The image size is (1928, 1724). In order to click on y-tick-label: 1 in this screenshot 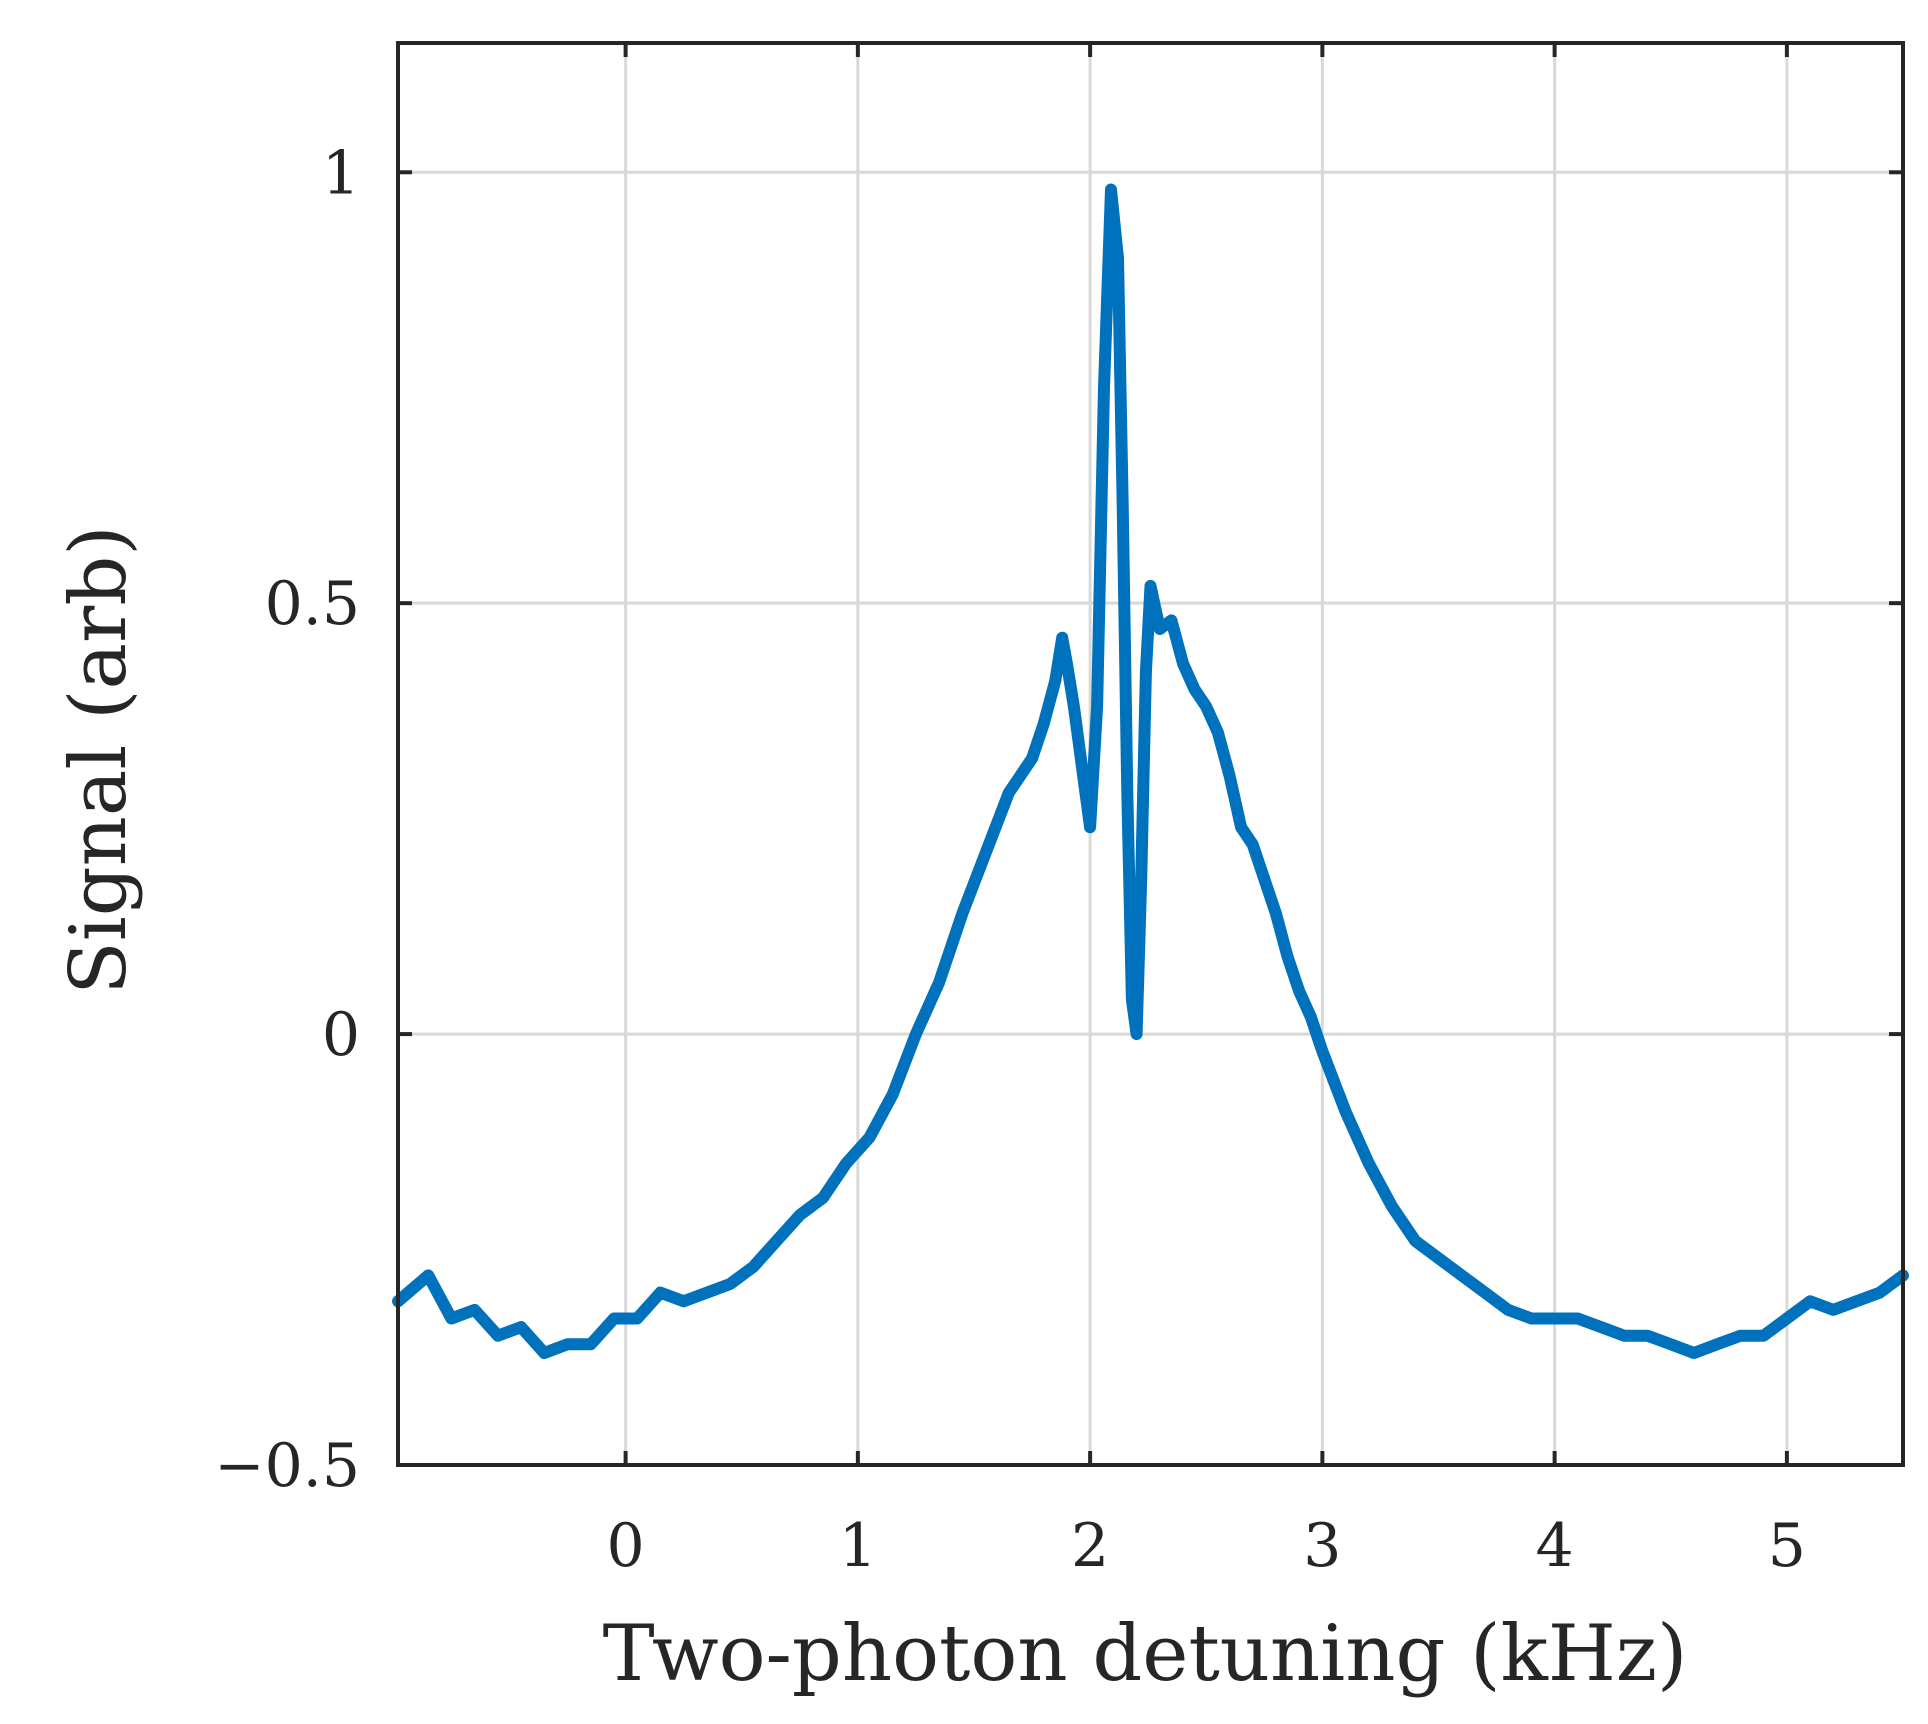, I will do `click(341, 173)`.